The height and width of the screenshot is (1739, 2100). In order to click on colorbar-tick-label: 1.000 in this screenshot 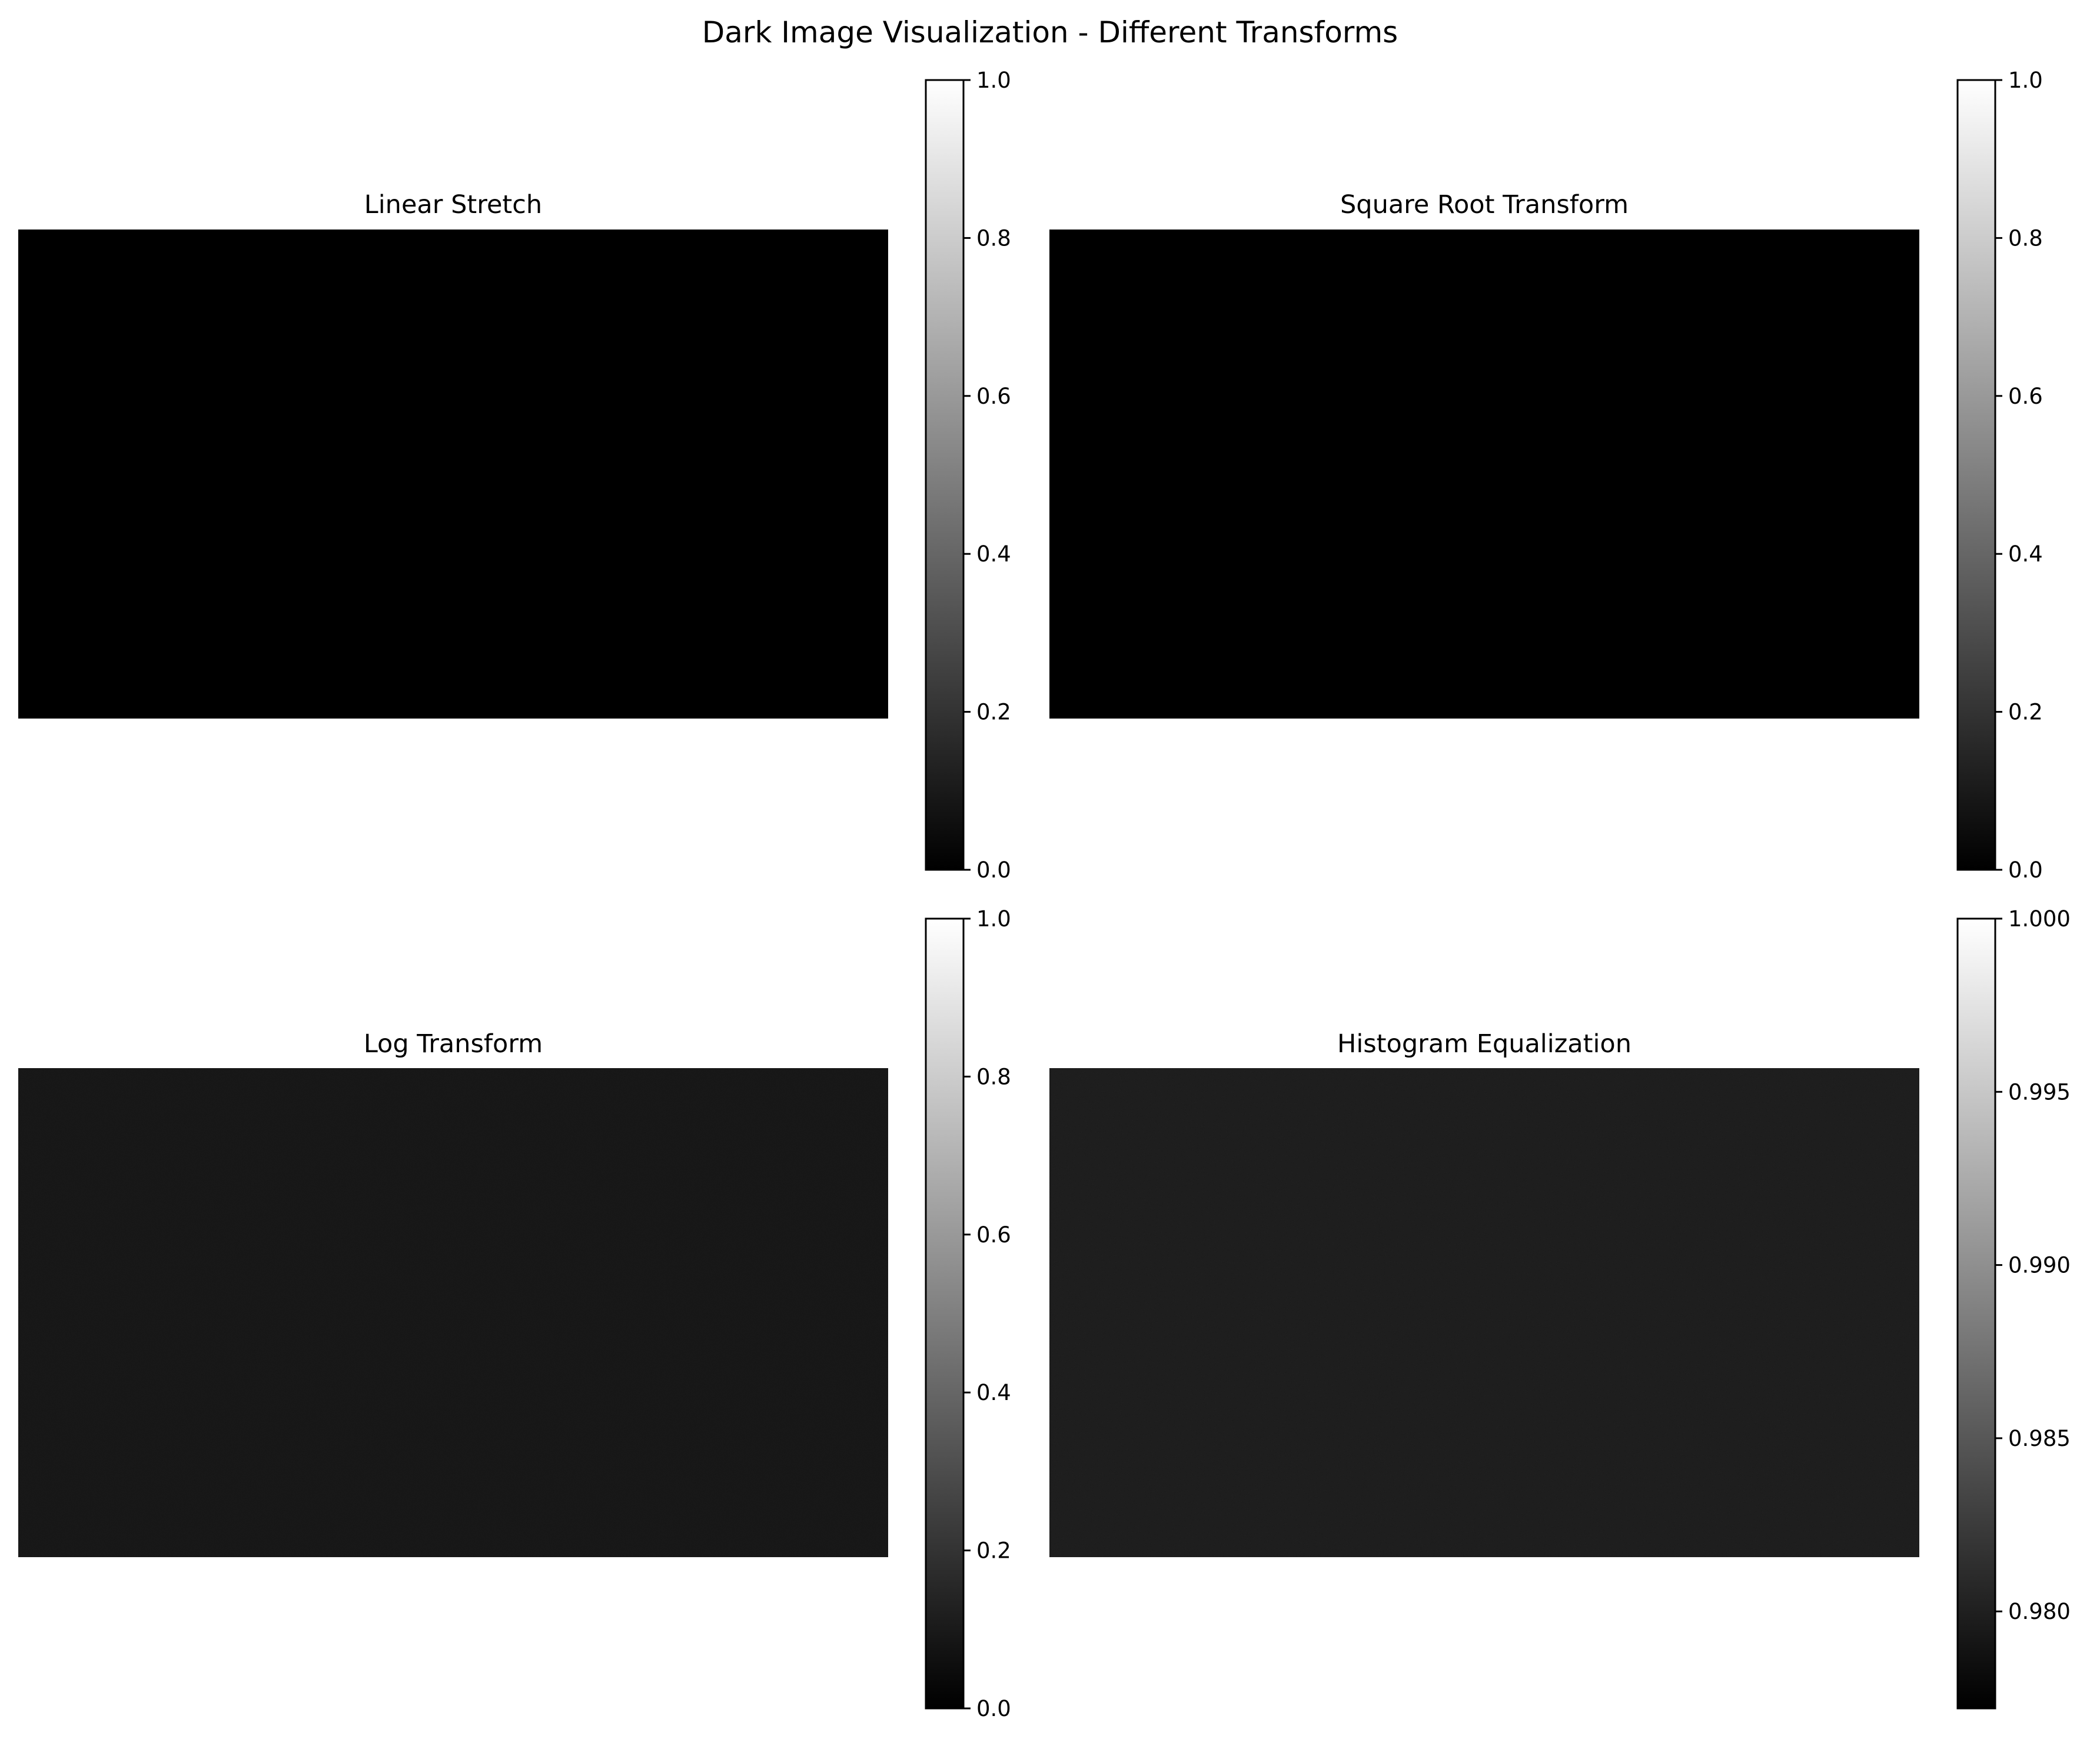, I will do `click(2039, 919)`.